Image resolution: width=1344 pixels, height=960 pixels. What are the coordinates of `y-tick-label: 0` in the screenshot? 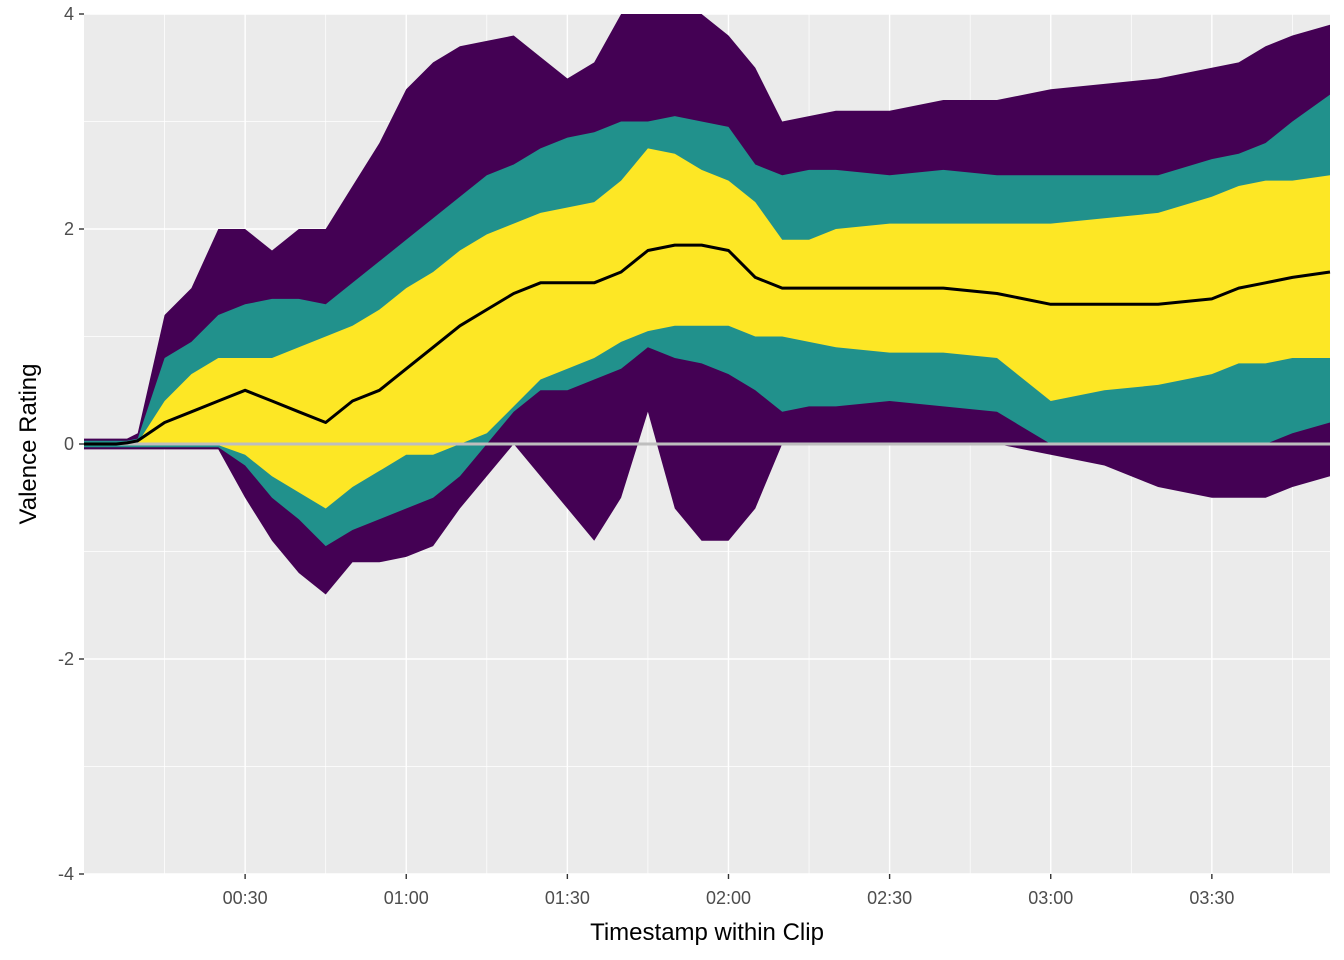 It's located at (69, 444).